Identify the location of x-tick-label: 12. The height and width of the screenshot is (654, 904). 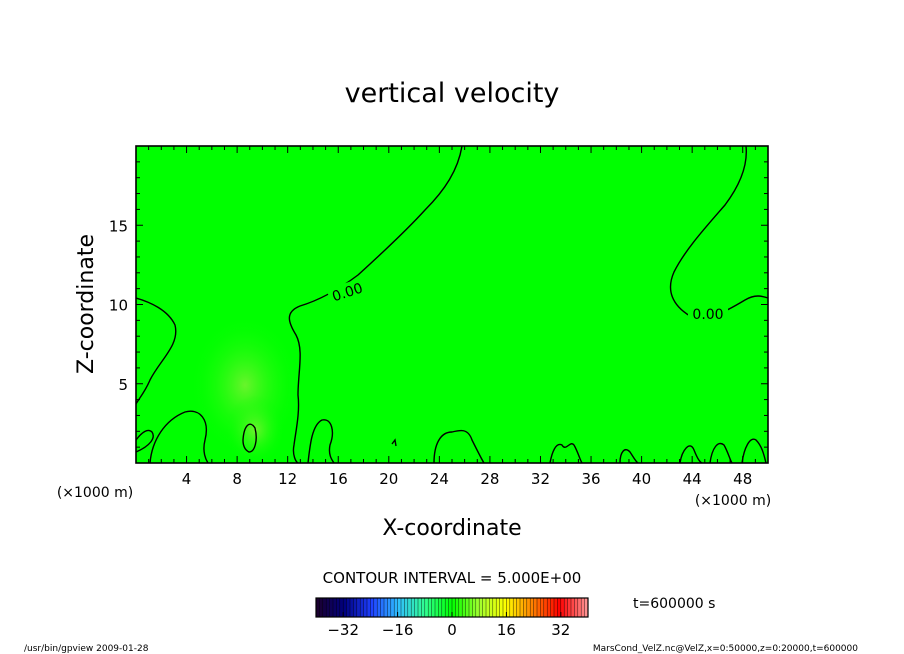
(287, 479).